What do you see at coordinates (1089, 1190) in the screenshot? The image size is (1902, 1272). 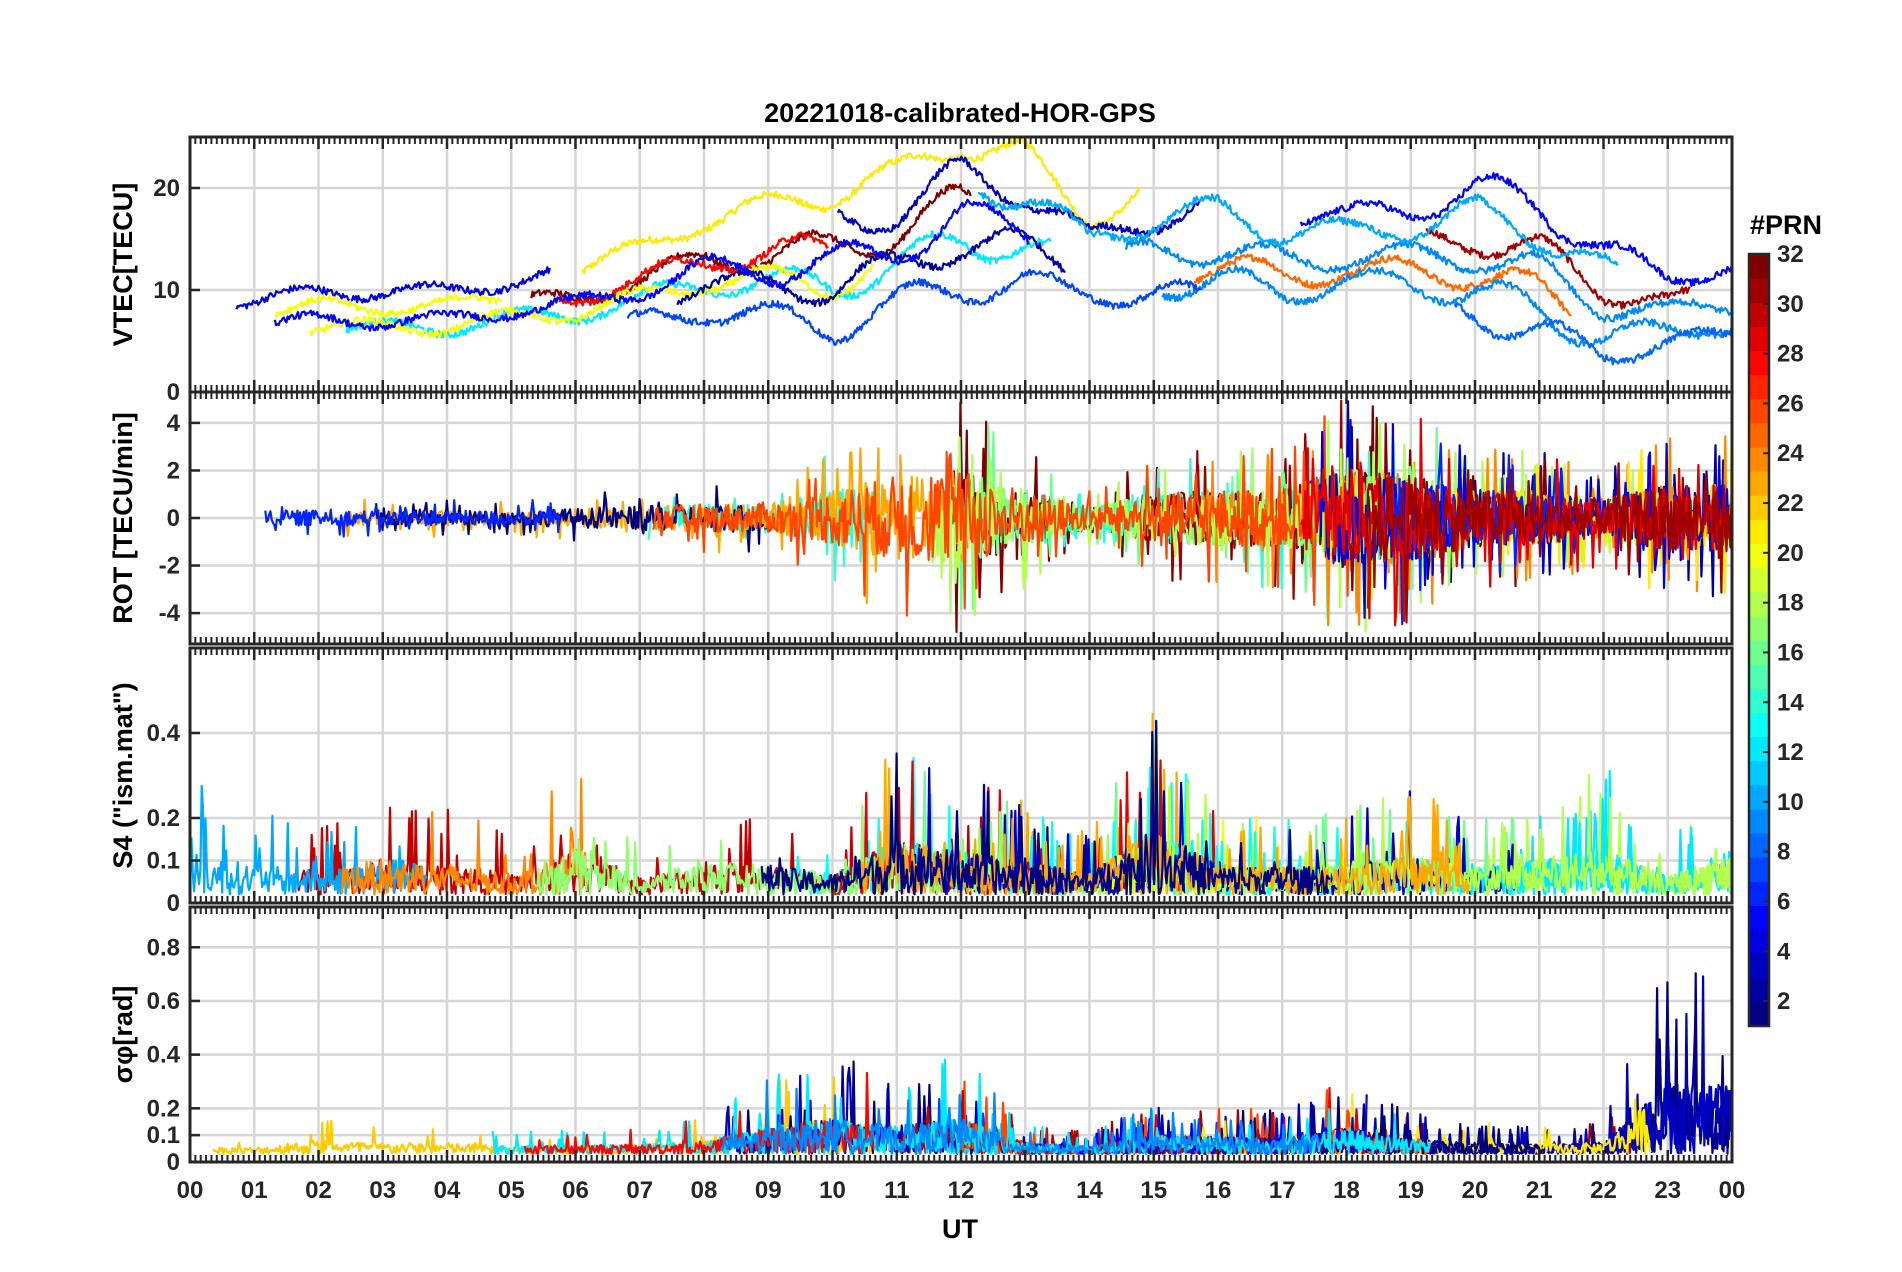 I see `x-tick-label: 14` at bounding box center [1089, 1190].